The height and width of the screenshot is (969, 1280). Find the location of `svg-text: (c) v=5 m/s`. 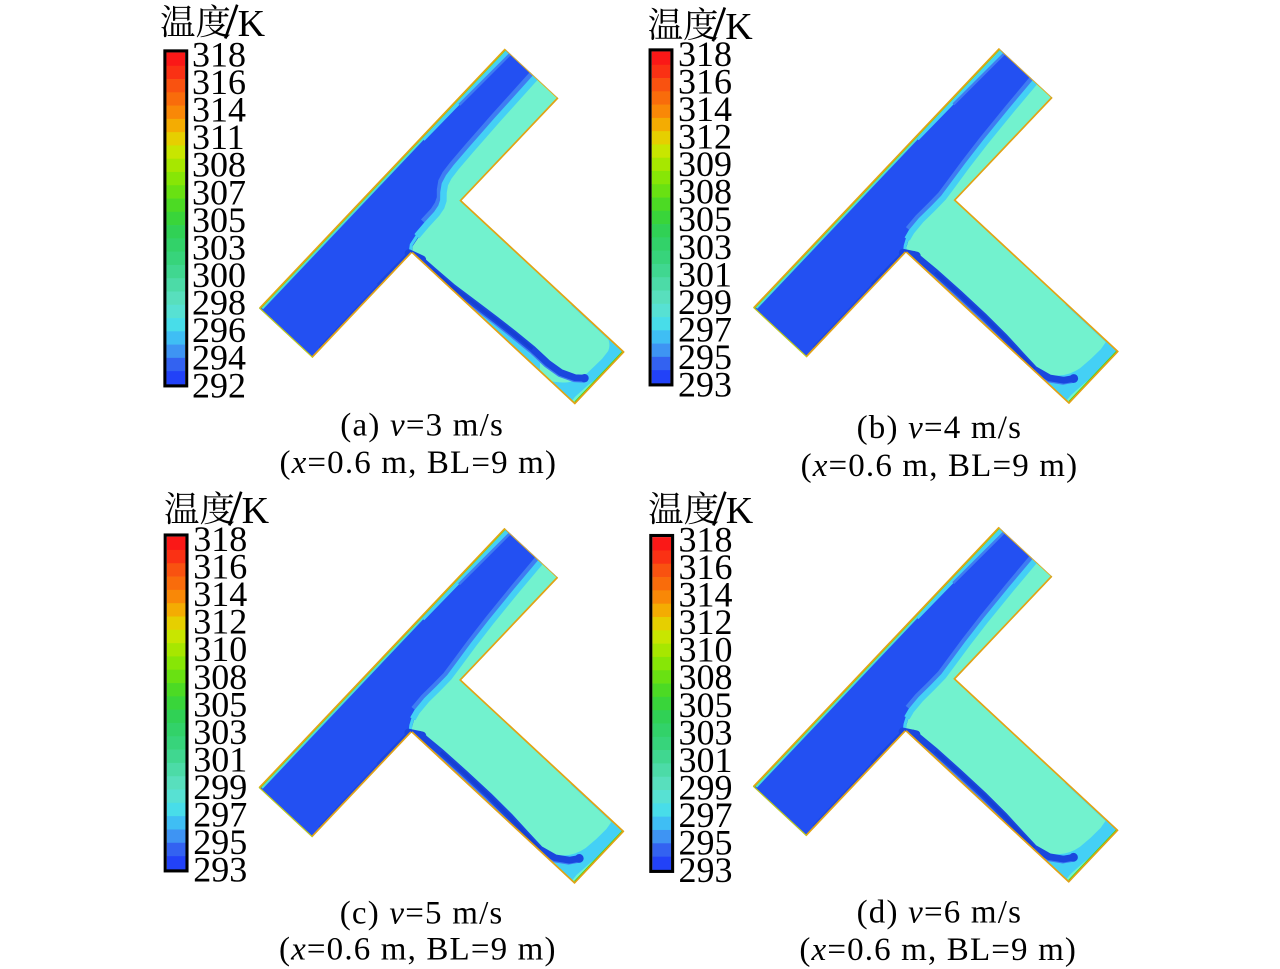

svg-text: (c) v=5 m/s is located at coordinates (422, 913).